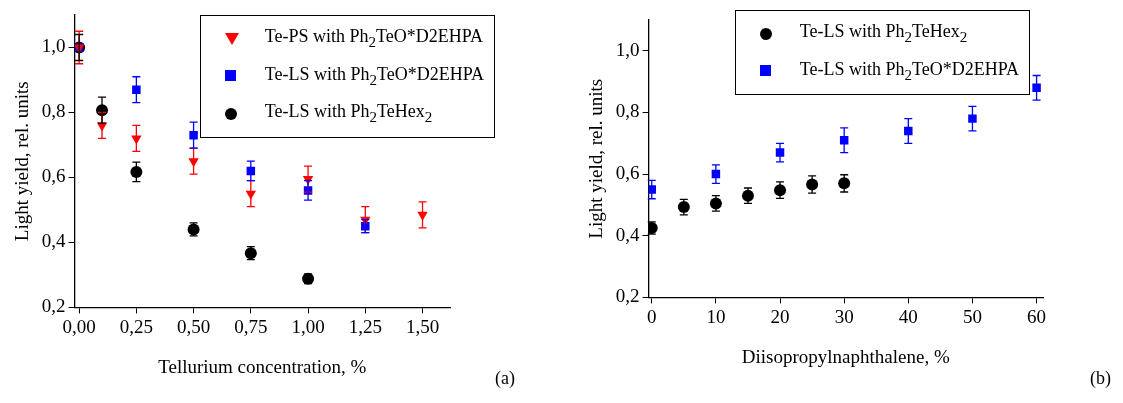  Describe the element at coordinates (716, 316) in the screenshot. I see `x-tick-label: 10` at that location.